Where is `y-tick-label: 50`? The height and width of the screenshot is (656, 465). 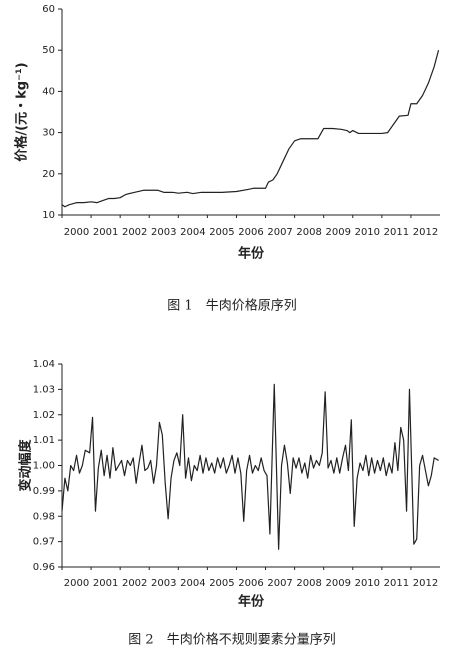
y-tick-label: 50 is located at coordinates (48, 50).